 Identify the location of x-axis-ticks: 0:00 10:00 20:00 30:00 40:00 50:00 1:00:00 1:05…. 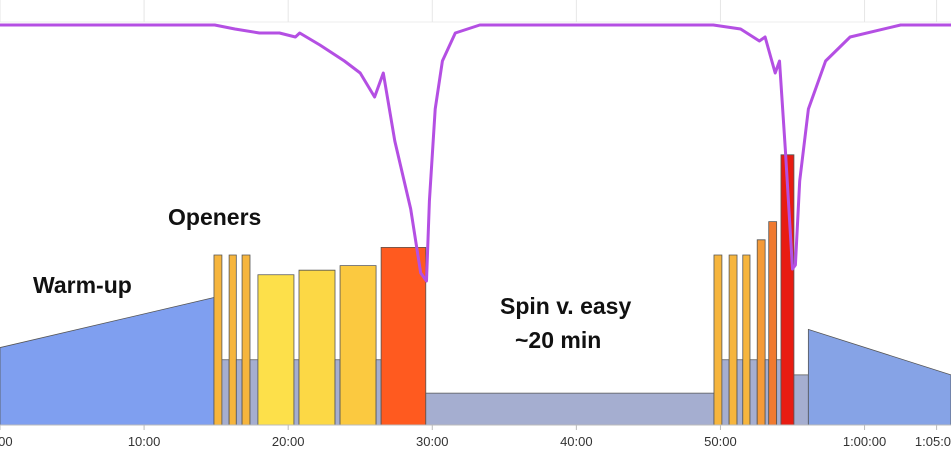
(475, 437).